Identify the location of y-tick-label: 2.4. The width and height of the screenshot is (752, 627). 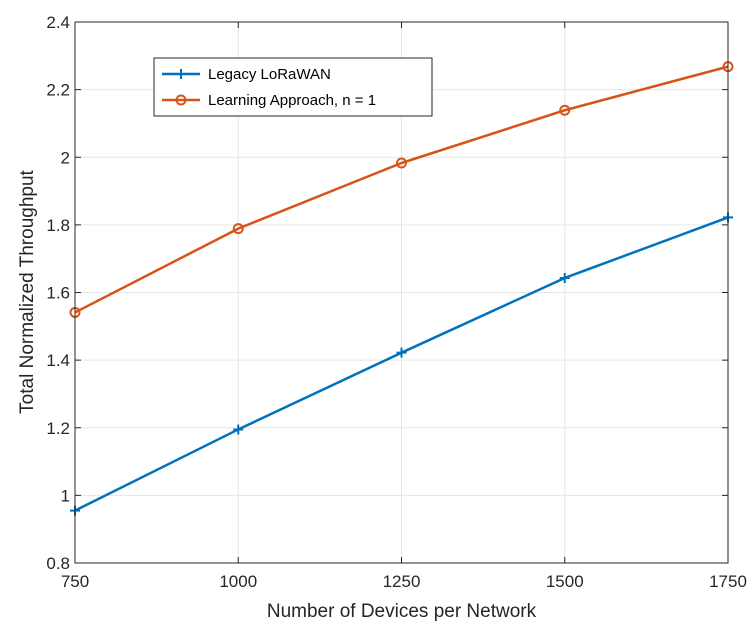
(58, 22).